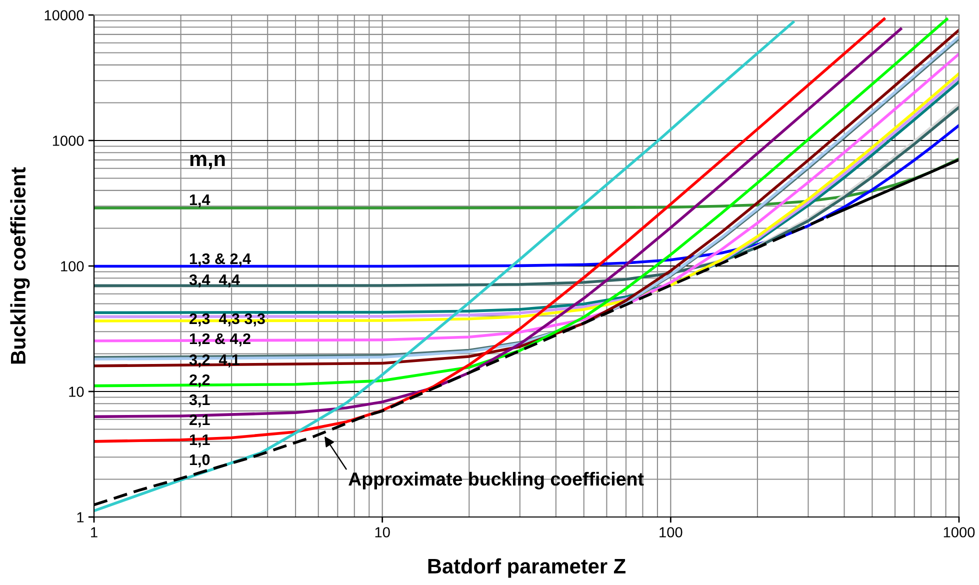 This screenshot has width=979, height=585. I want to click on x-tick-label: 100, so click(671, 532).